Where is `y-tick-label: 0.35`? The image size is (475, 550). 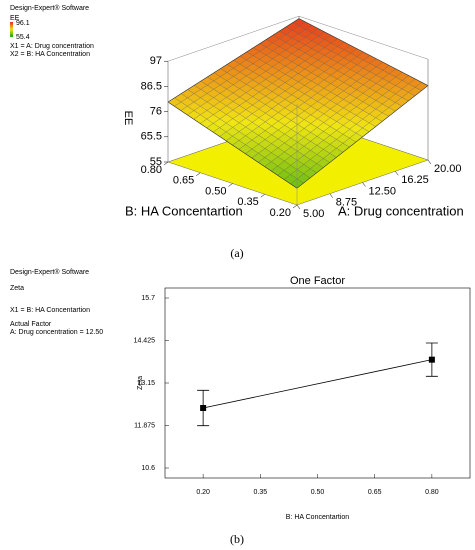
y-tick-label: 0.35 is located at coordinates (247, 202).